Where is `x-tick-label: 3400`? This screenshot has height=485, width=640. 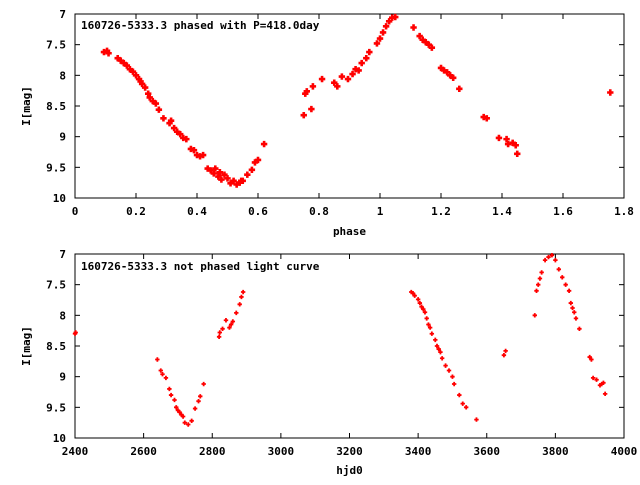 x-tick-label: 3400 is located at coordinates (418, 451).